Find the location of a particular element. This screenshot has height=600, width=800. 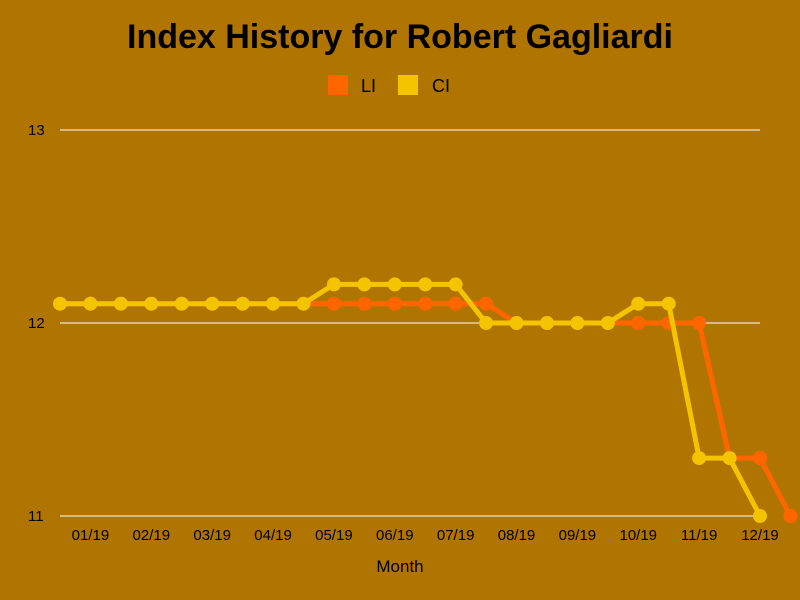

y-tick-label: 11 is located at coordinates (36, 516).